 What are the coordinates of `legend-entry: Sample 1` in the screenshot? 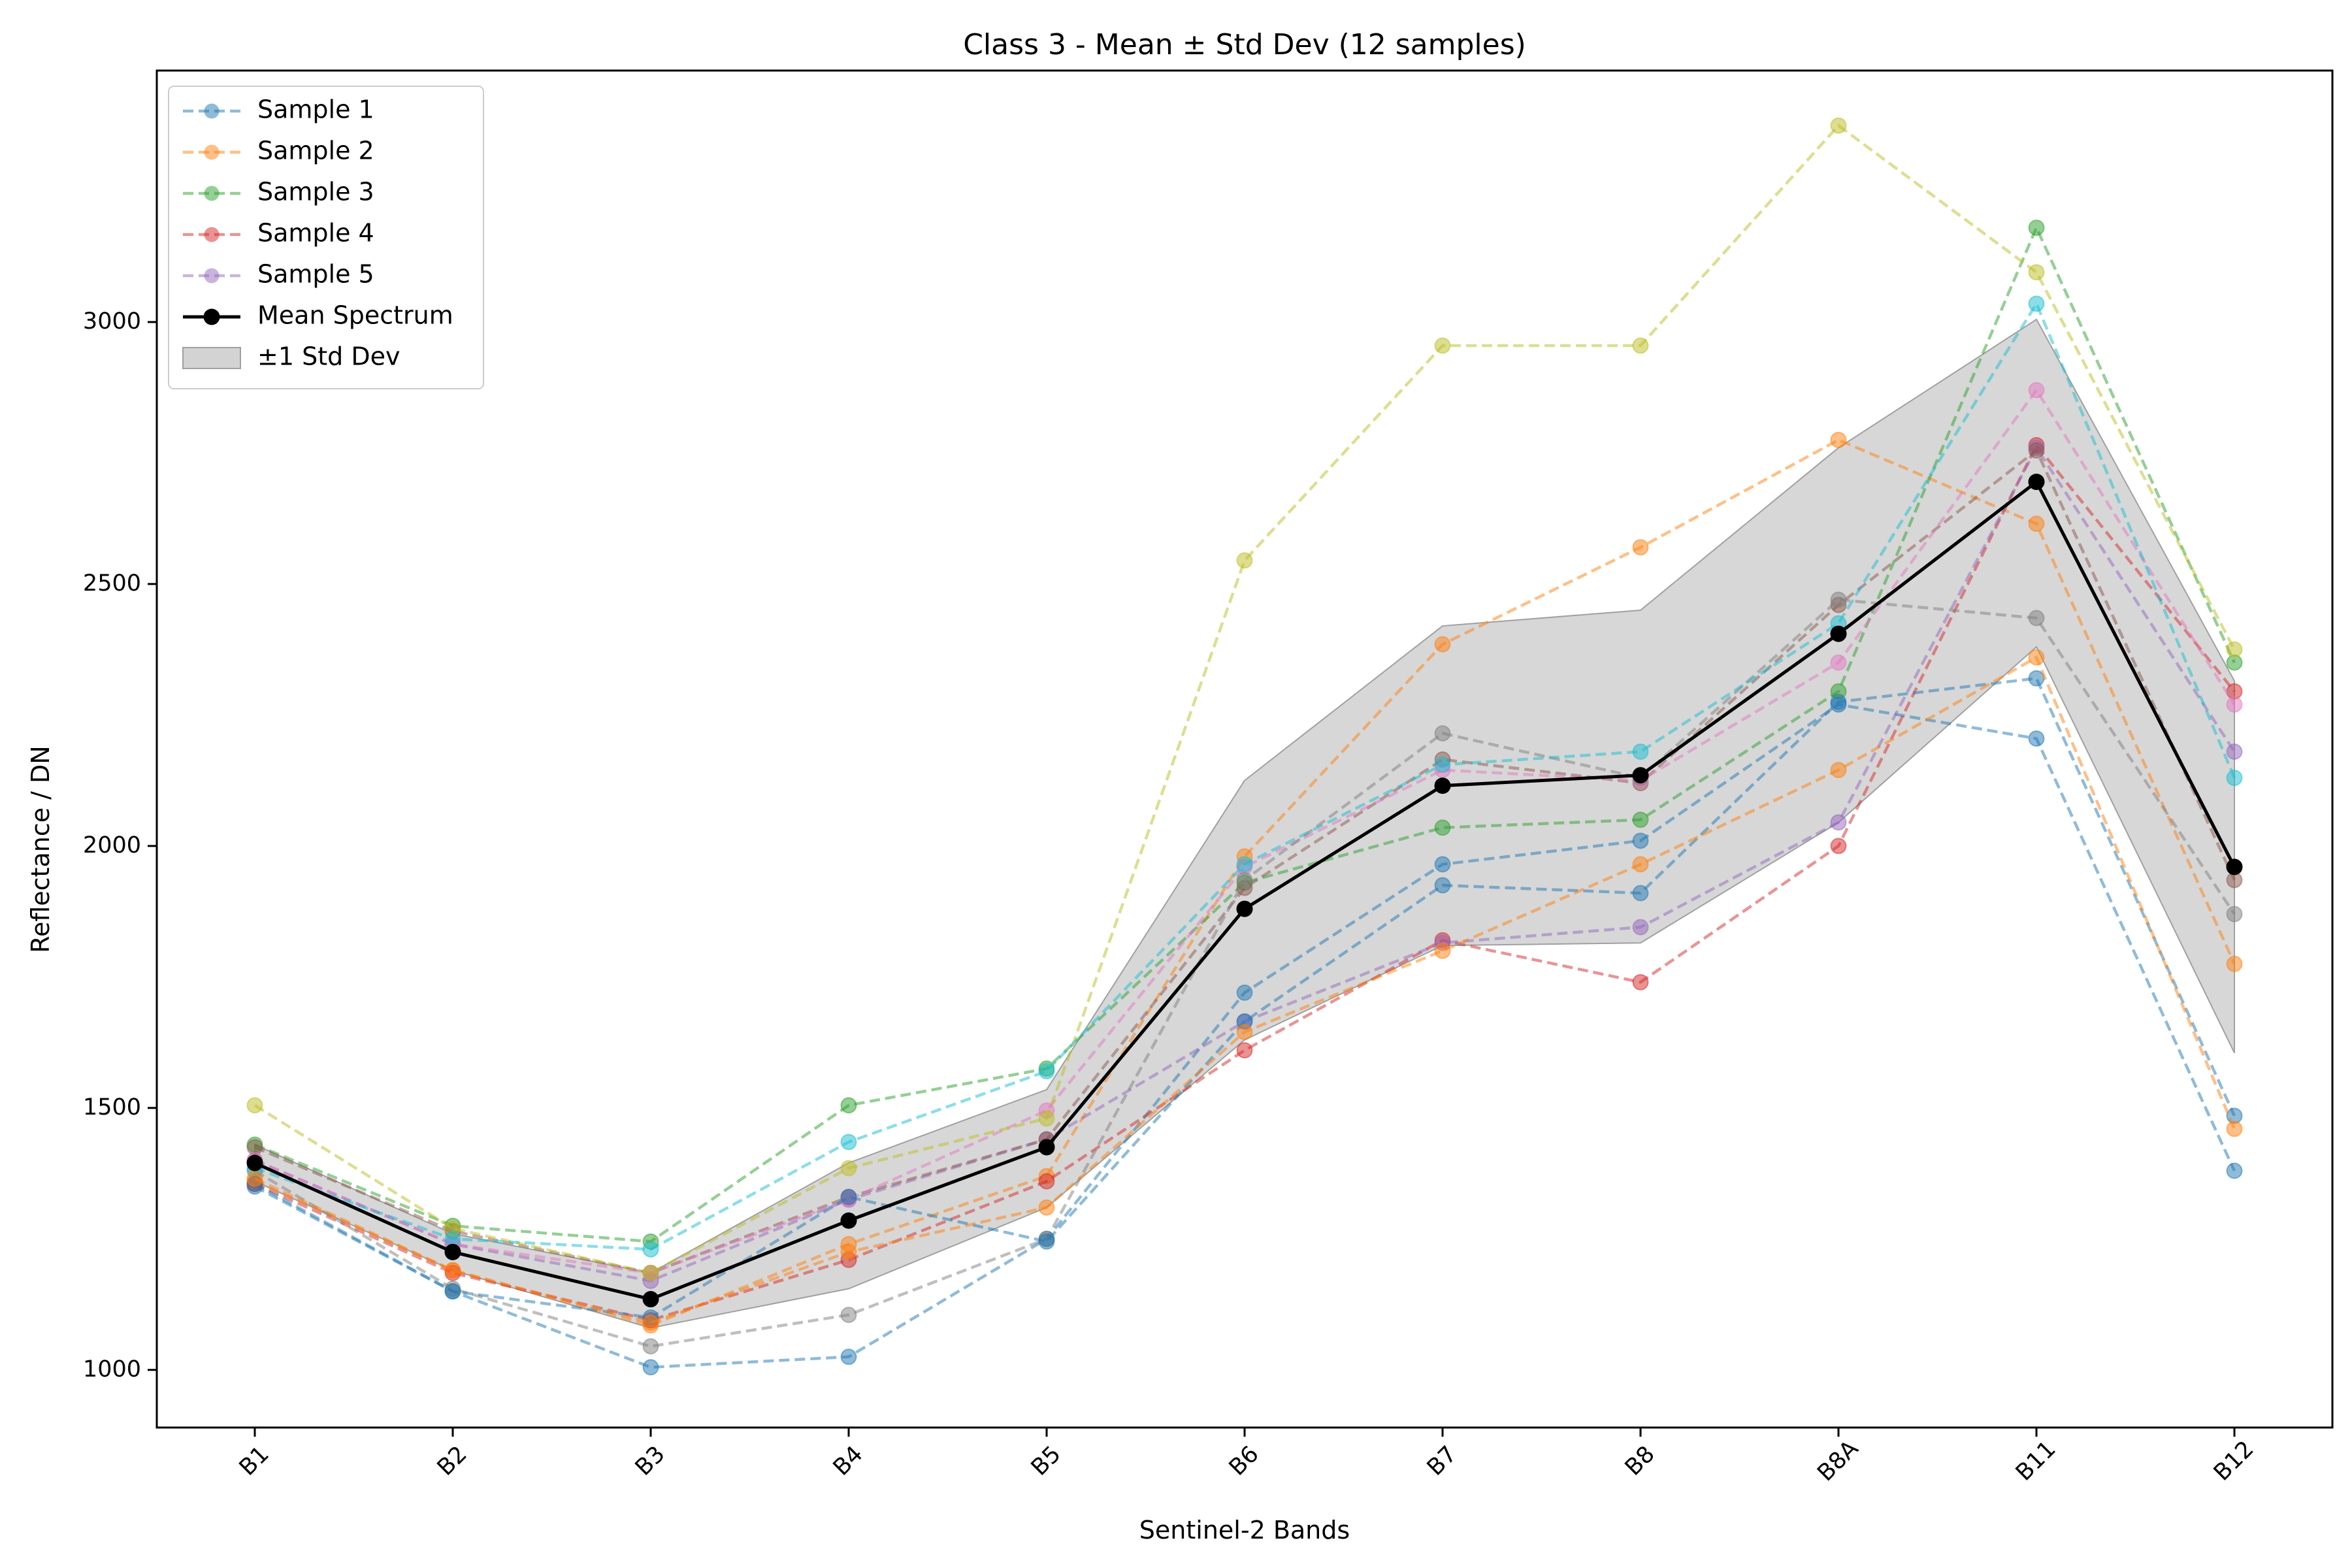 It's located at (278, 109).